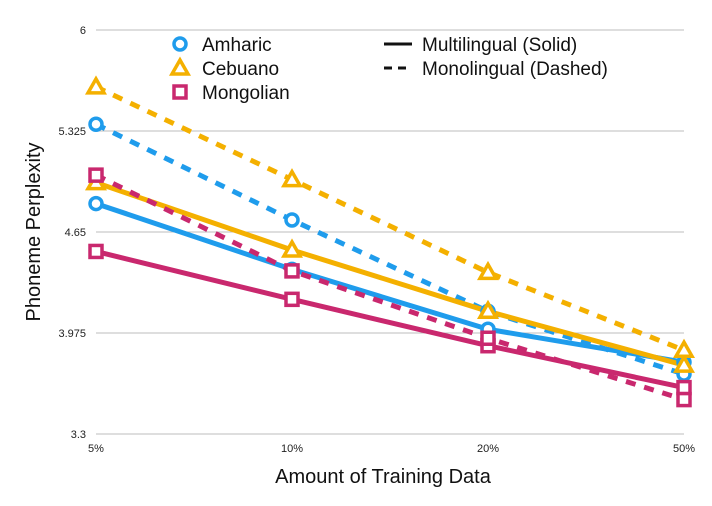 The width and height of the screenshot is (712, 506). What do you see at coordinates (72, 132) in the screenshot?
I see `y-tick-label: 5.325` at bounding box center [72, 132].